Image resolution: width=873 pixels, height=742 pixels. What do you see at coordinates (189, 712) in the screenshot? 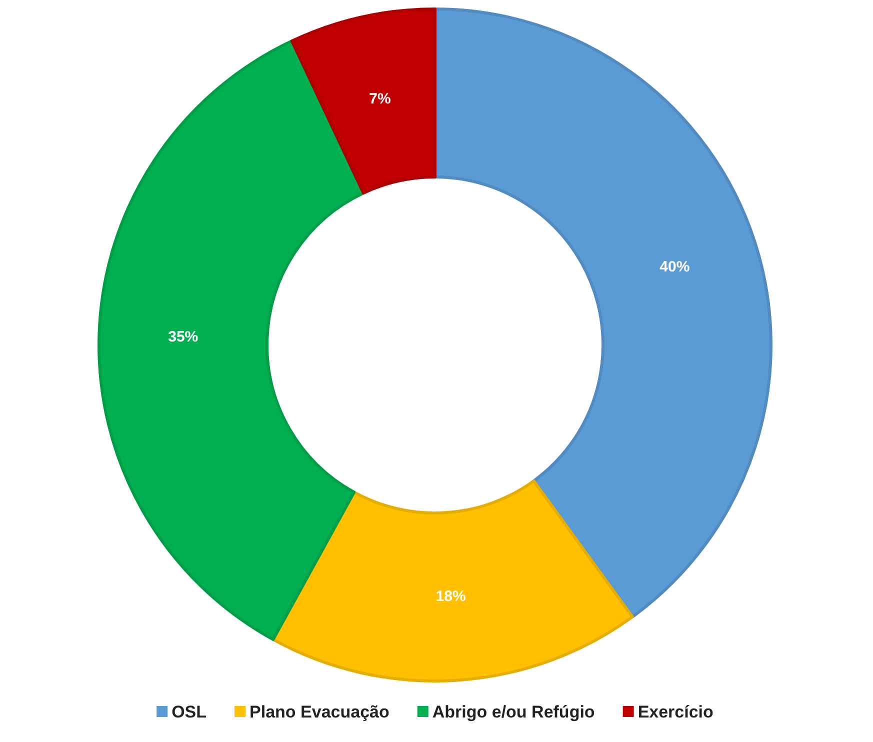
I see `legend-label: OSL` at bounding box center [189, 712].